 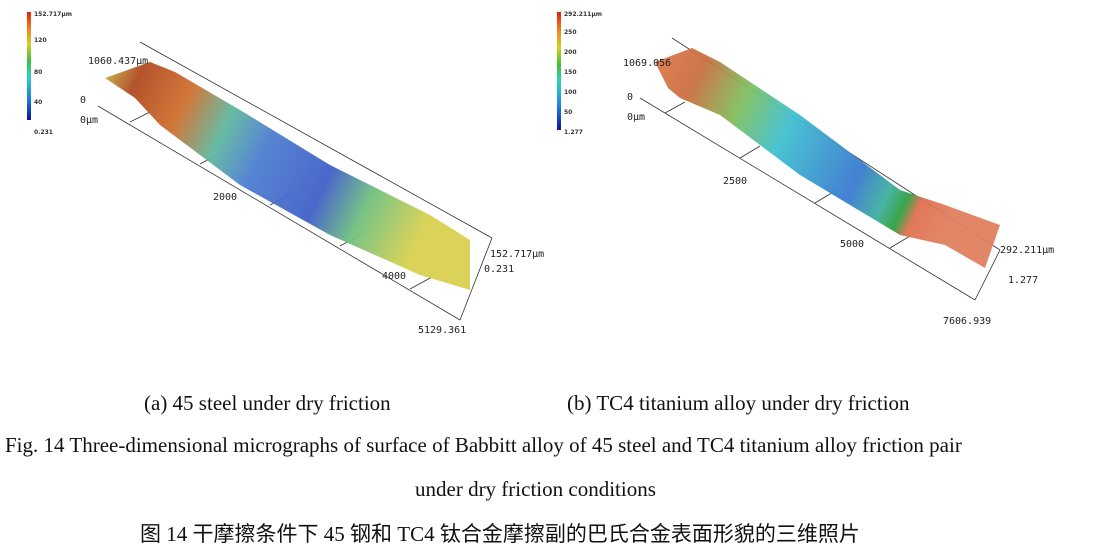 I want to click on colorbar-b, so click(x=559, y=71).